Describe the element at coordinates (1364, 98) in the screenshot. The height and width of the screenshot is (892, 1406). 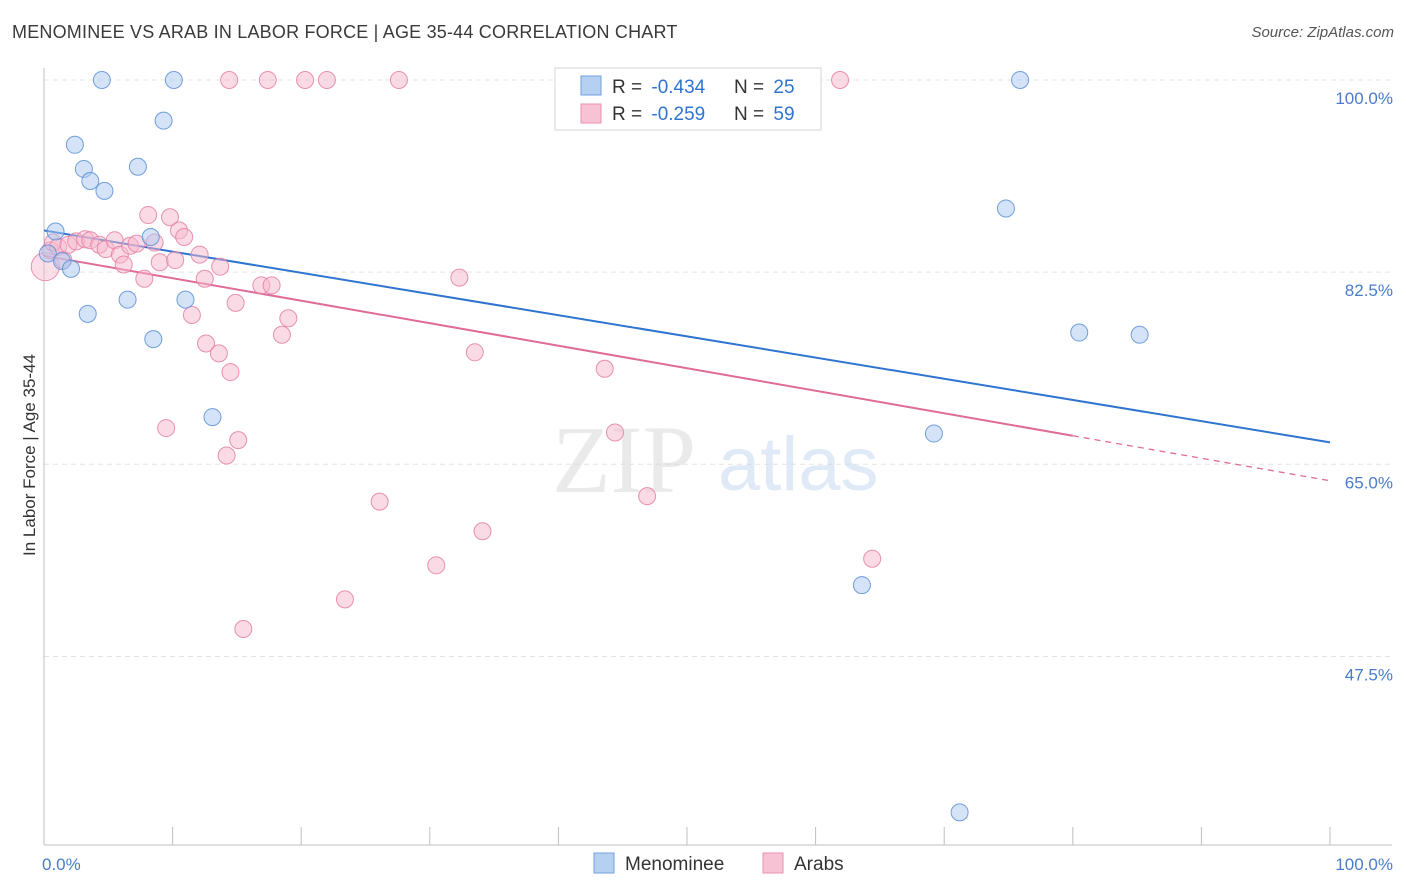
I see `y-tick-label-0: 100.0%` at that location.